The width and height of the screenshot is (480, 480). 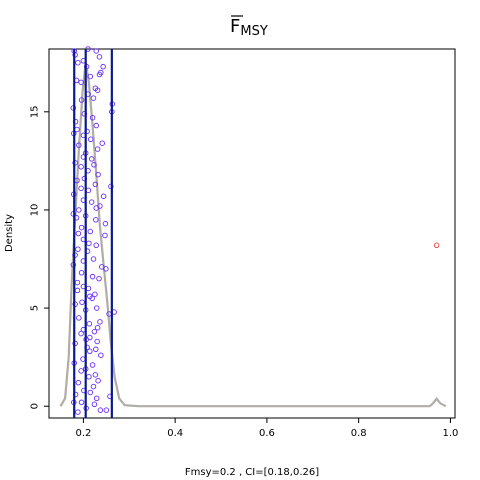 I want to click on svg-text: FMSY, so click(x=249, y=27).